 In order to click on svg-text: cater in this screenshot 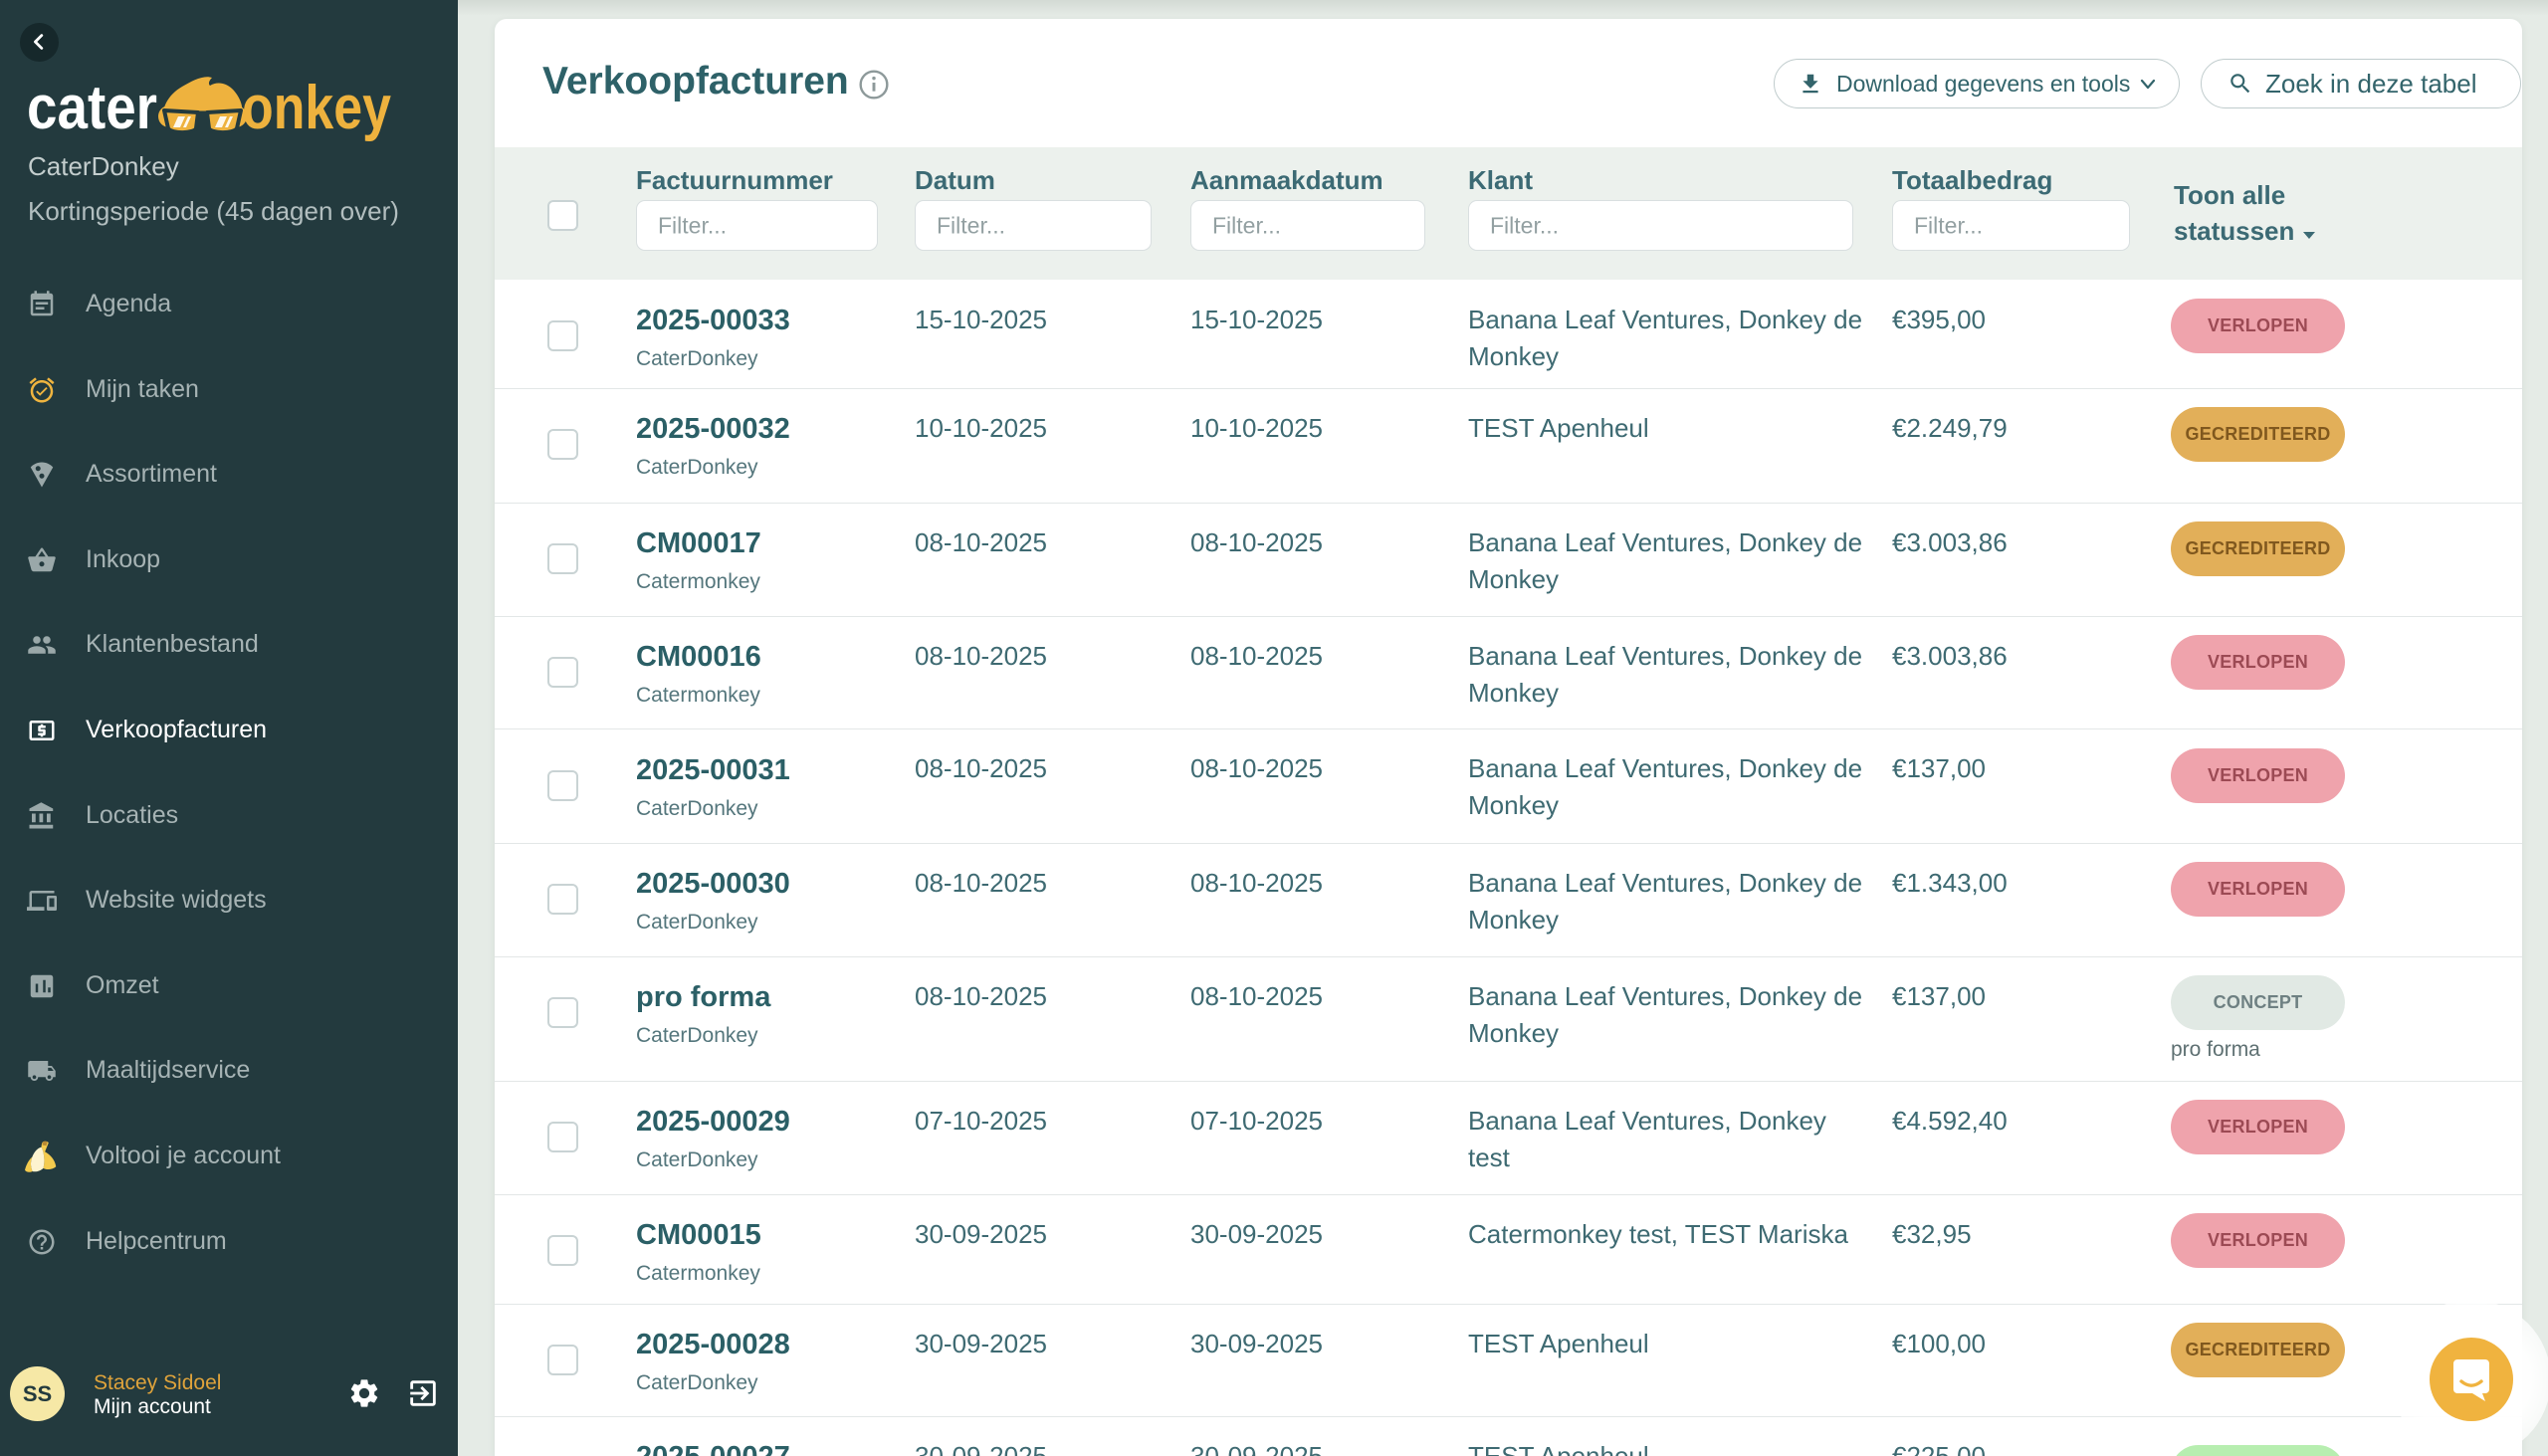, I will do `click(92, 107)`.